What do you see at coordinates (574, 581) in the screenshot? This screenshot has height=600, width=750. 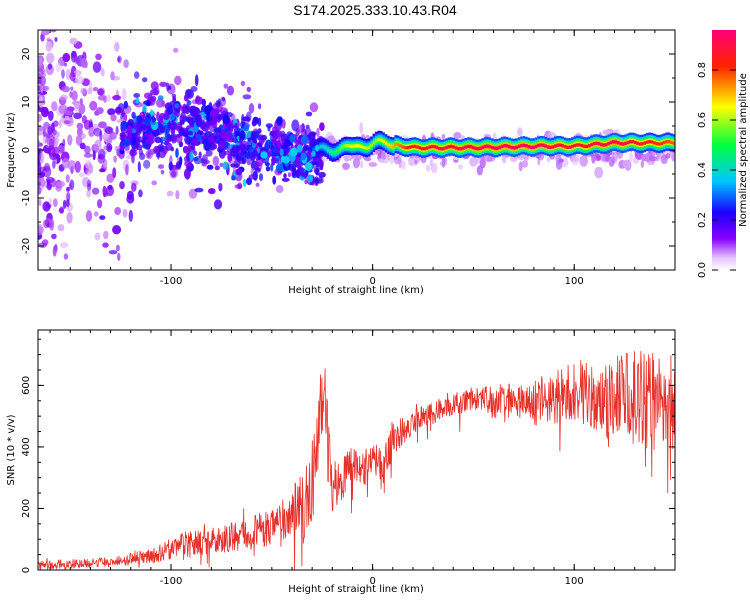 I see `x-tick-label: 100` at bounding box center [574, 581].